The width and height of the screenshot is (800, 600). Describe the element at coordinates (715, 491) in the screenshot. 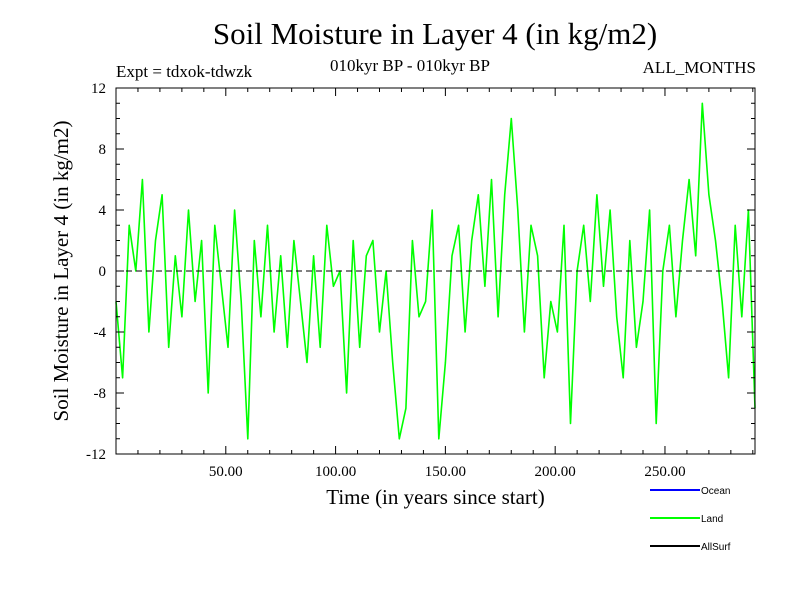

I see `legend-label-ocean: Ocean` at that location.